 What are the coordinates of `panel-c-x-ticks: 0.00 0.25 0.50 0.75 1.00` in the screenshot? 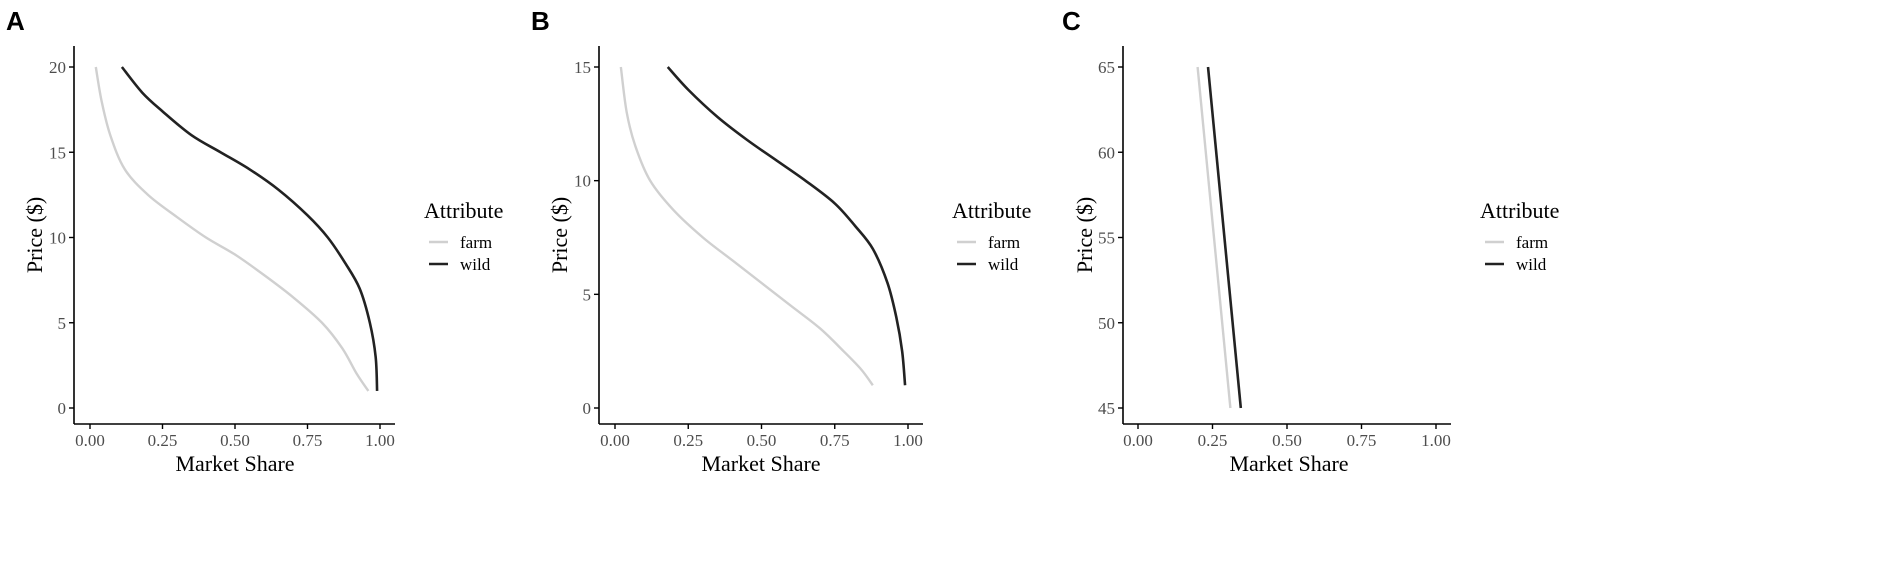 It's located at (1287, 437).